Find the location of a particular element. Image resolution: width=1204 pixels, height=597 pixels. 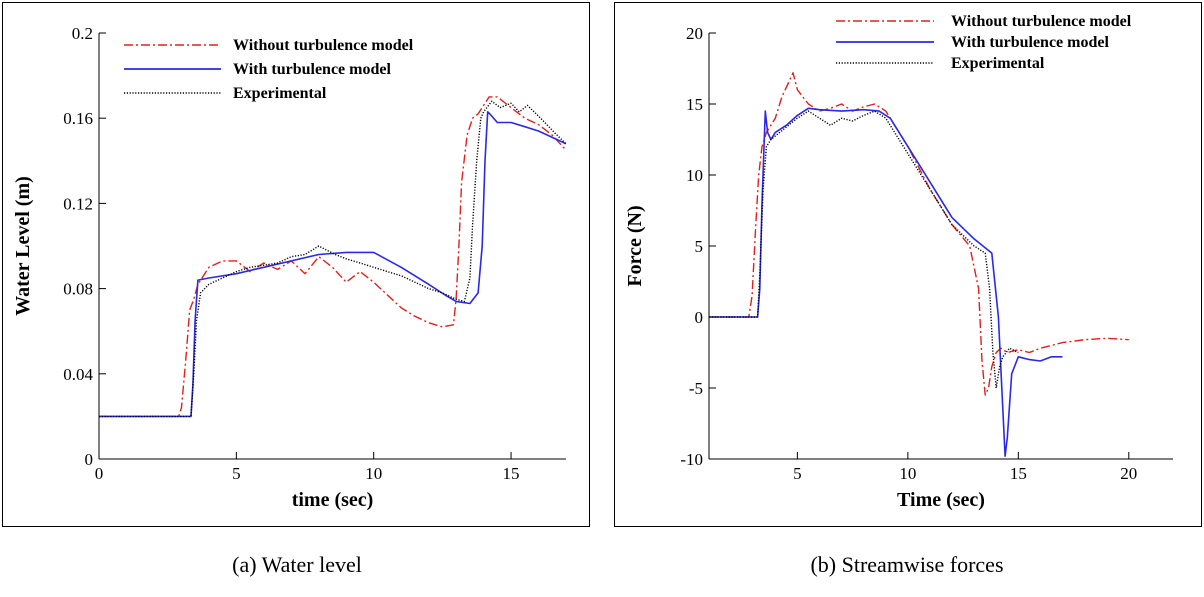

y-tick-label: -5 is located at coordinates (696, 388).